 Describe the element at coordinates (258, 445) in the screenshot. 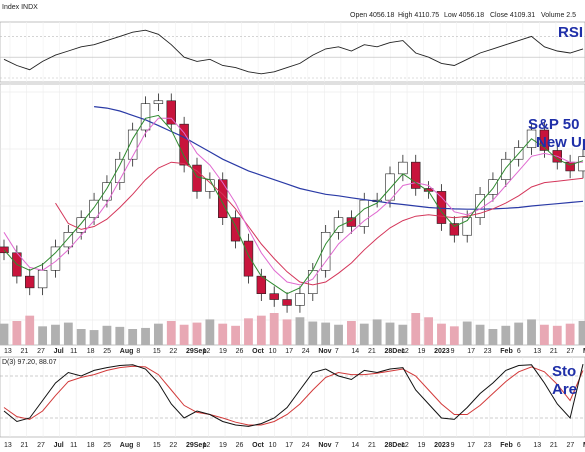

I see `x-tick-label-lower: Oct` at that location.